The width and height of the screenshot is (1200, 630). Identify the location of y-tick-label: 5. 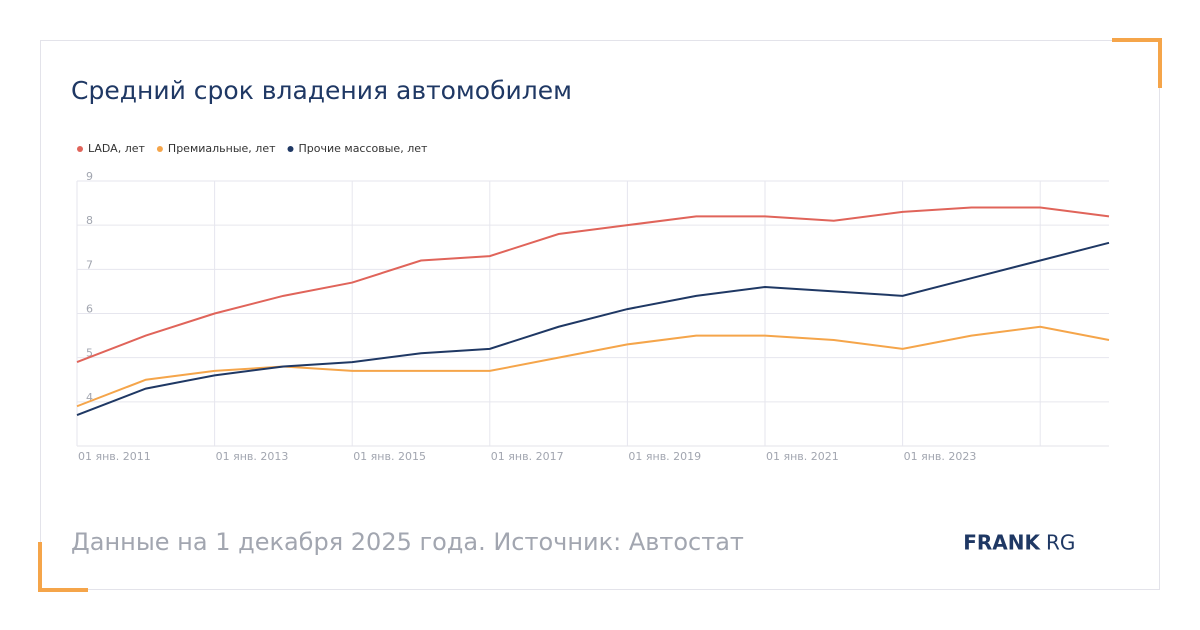
(89, 353).